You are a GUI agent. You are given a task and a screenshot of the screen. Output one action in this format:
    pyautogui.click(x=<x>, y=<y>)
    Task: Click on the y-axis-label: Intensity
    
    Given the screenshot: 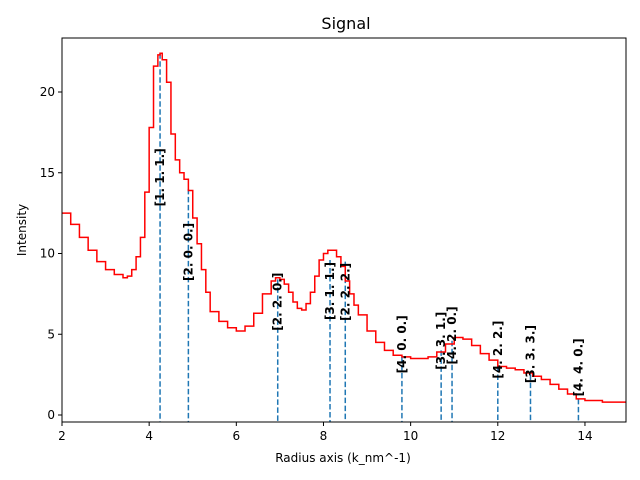 What is the action you would take?
    pyautogui.click(x=22, y=230)
    